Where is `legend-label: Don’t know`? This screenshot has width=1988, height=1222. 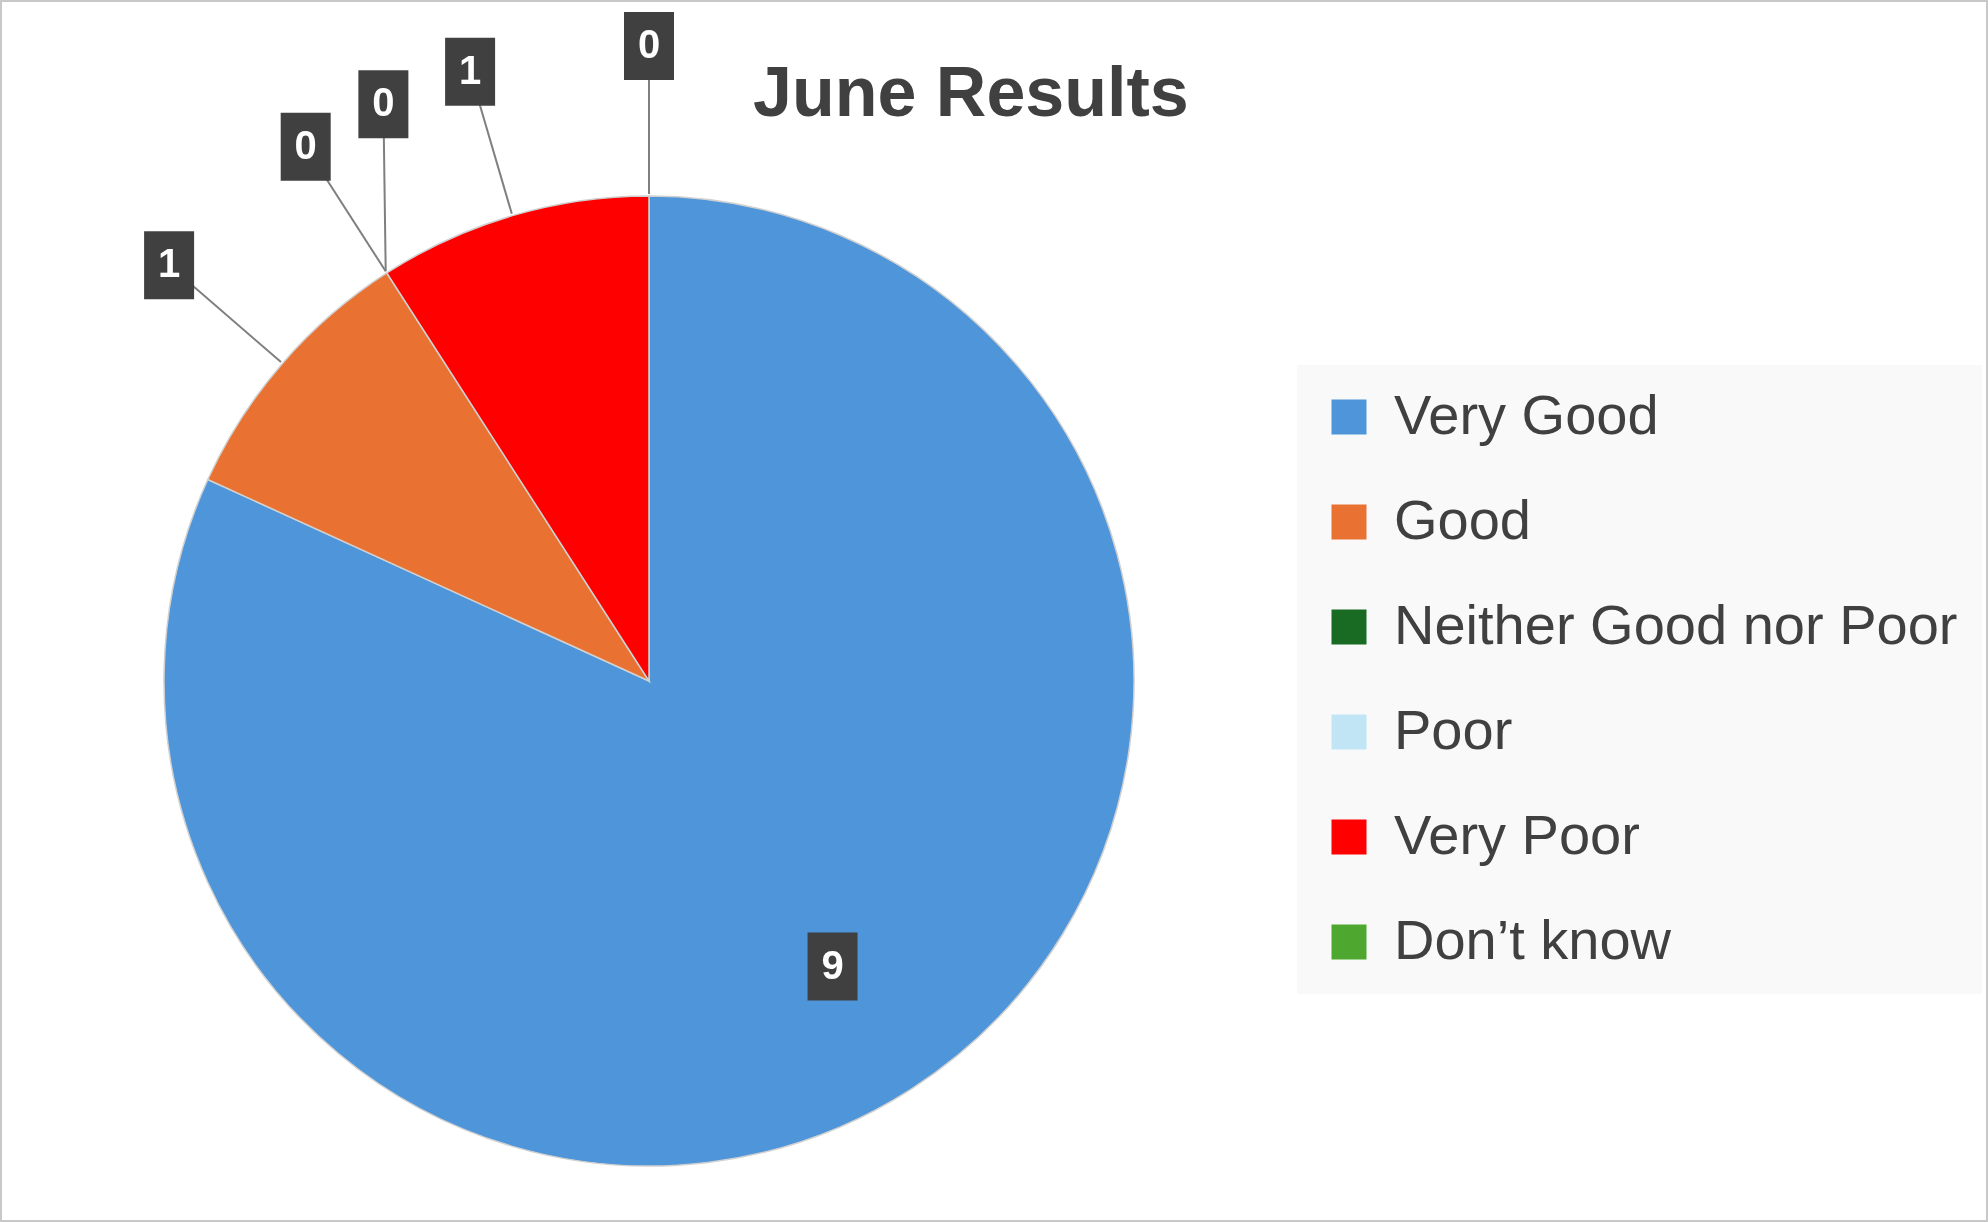 legend-label: Don’t know is located at coordinates (1533, 939).